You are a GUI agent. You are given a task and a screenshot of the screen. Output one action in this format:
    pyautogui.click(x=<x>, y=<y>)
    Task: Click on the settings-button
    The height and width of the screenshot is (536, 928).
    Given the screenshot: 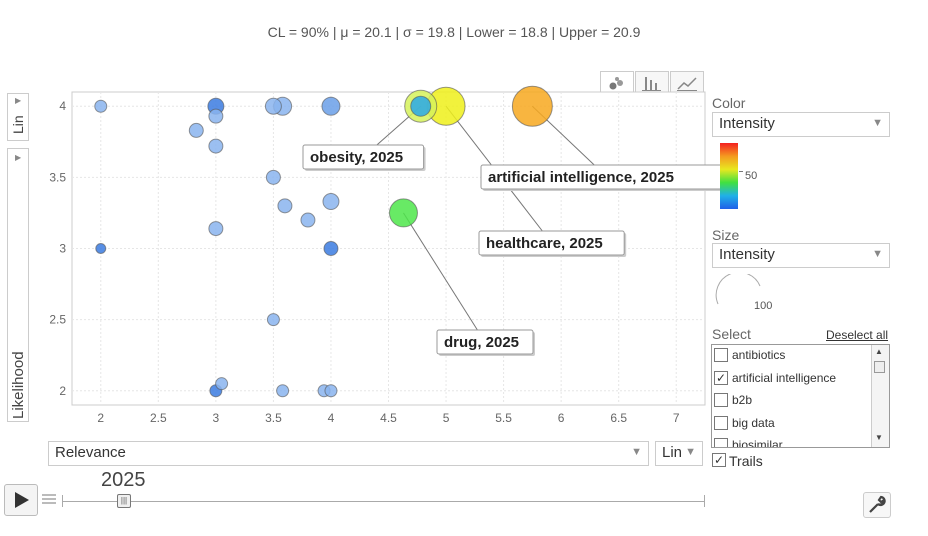 What is the action you would take?
    pyautogui.click(x=877, y=505)
    